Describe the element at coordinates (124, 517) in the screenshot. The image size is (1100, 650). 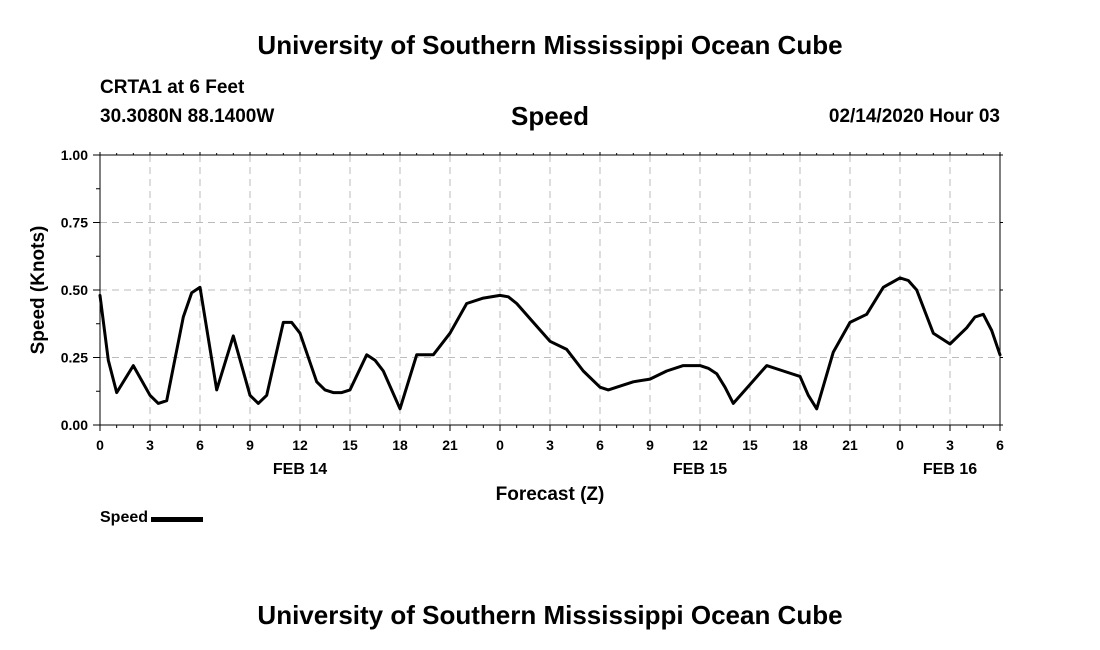
I see `legend-label: Speed` at that location.